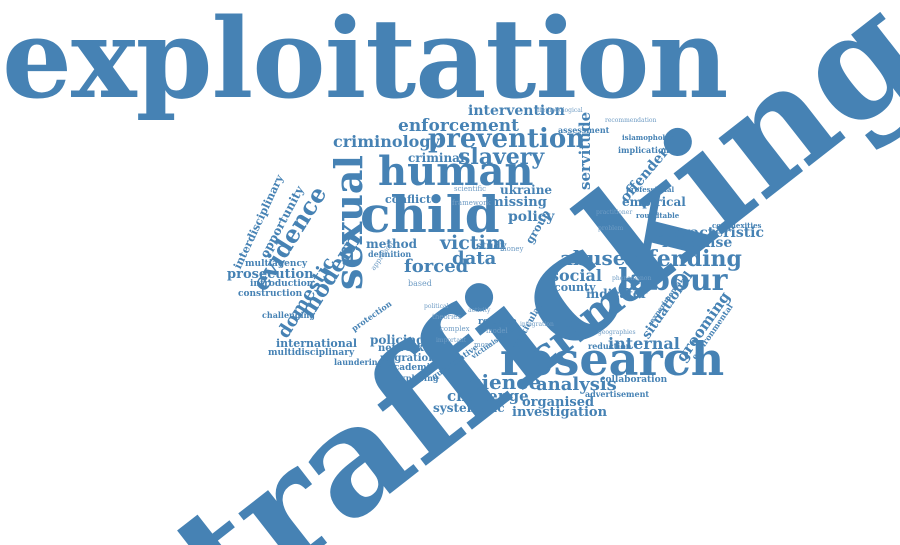 Image resolution: width=900 pixels, height=545 pixels. Describe the element at coordinates (397, 340) in the screenshot. I see `word-policing: policing` at that location.